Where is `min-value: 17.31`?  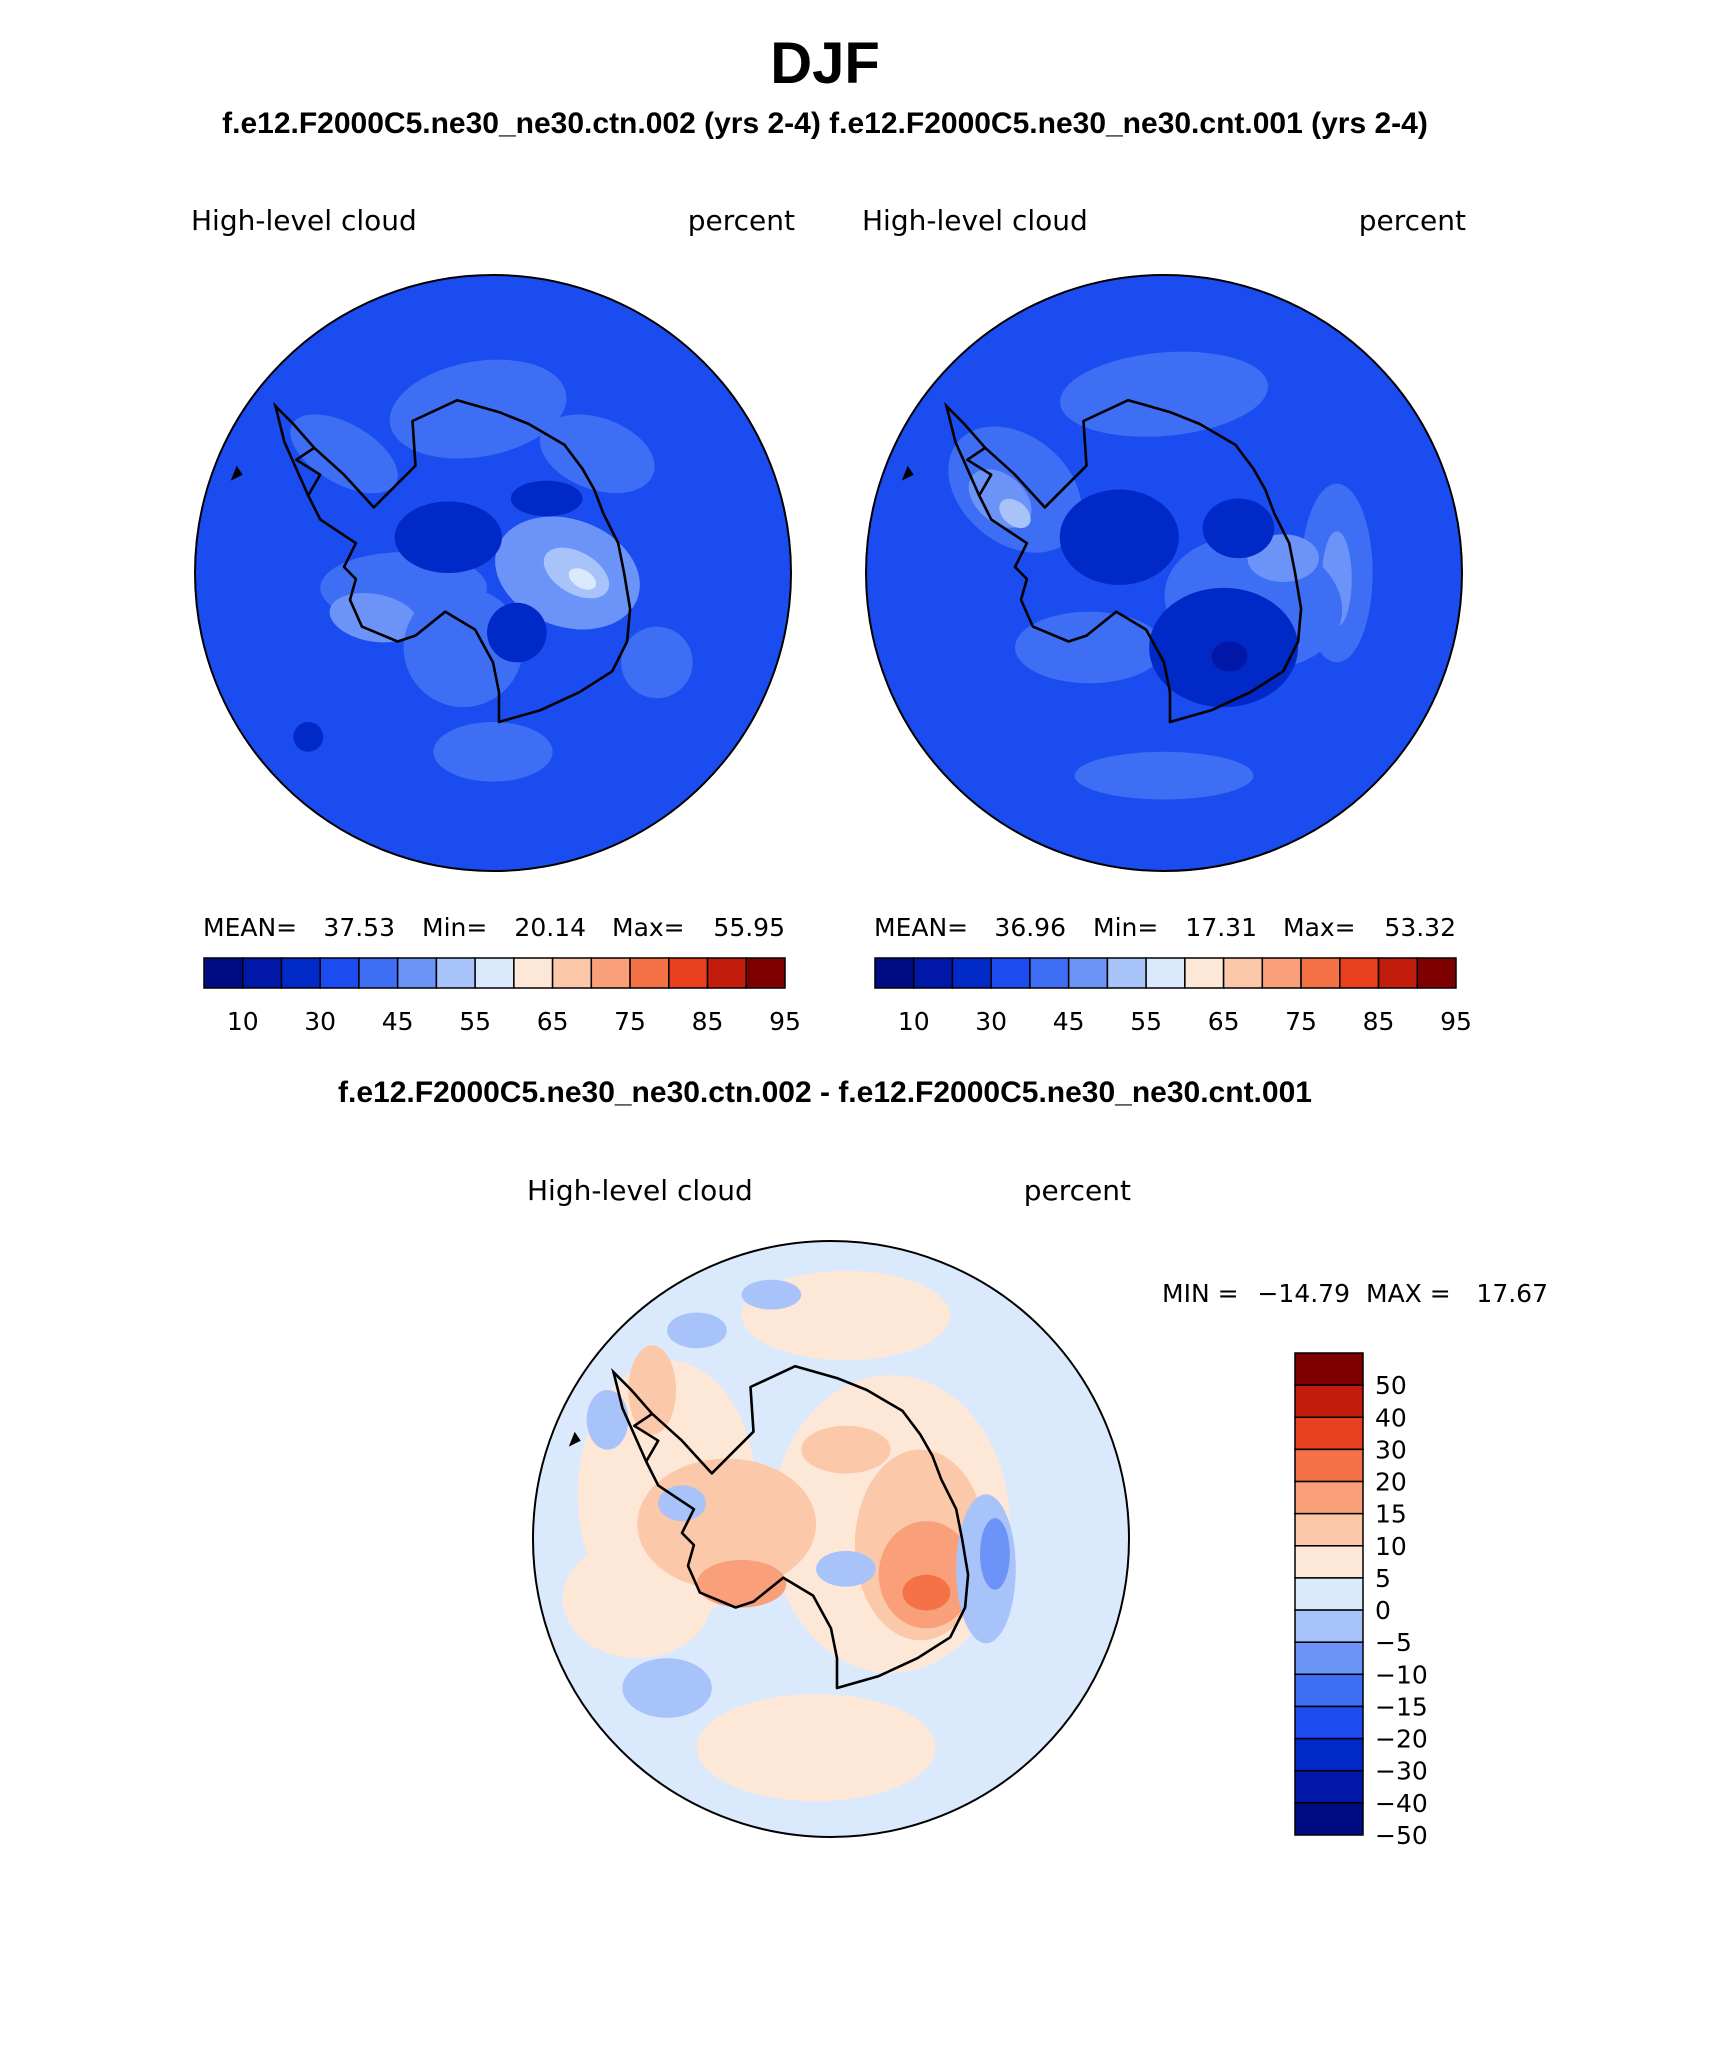
min-value: 17.31 is located at coordinates (1221, 927).